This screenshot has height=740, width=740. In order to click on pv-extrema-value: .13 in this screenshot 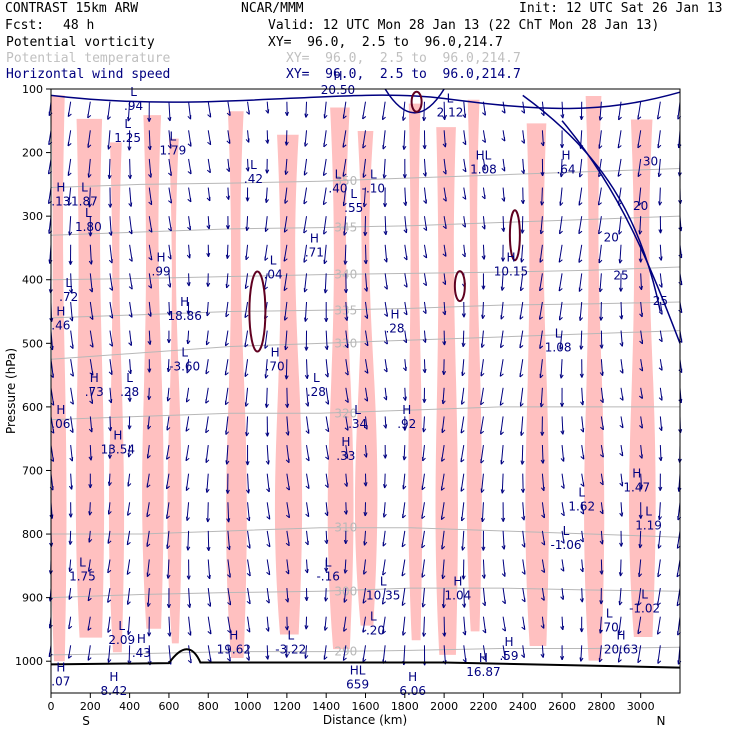, I will do `click(60, 201)`.